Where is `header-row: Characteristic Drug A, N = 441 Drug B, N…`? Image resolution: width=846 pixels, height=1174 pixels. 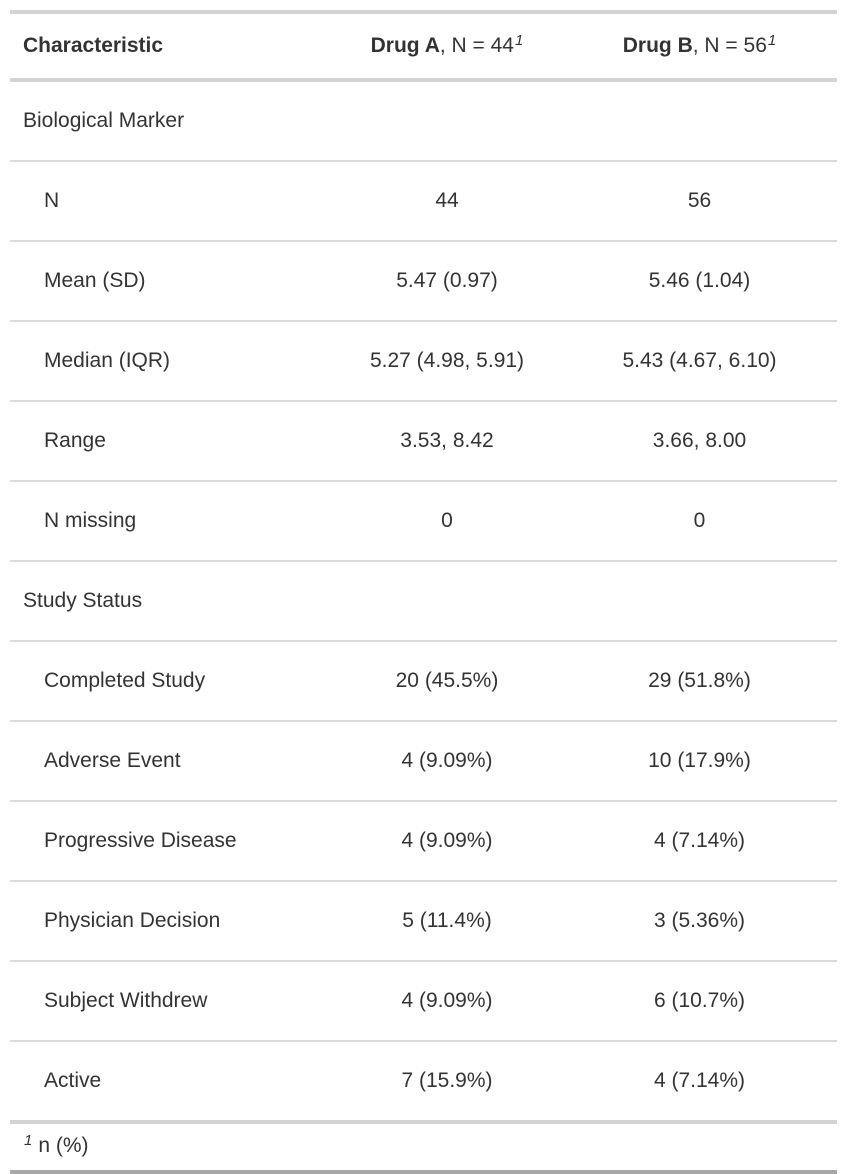
header-row: Characteristic Drug A, N = 441 Drug B, N… is located at coordinates (423, 47).